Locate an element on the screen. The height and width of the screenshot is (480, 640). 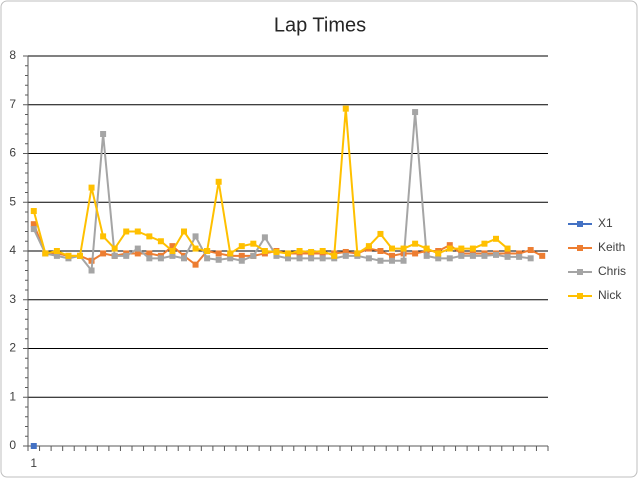
x-tick-label: 1 is located at coordinates (33, 463).